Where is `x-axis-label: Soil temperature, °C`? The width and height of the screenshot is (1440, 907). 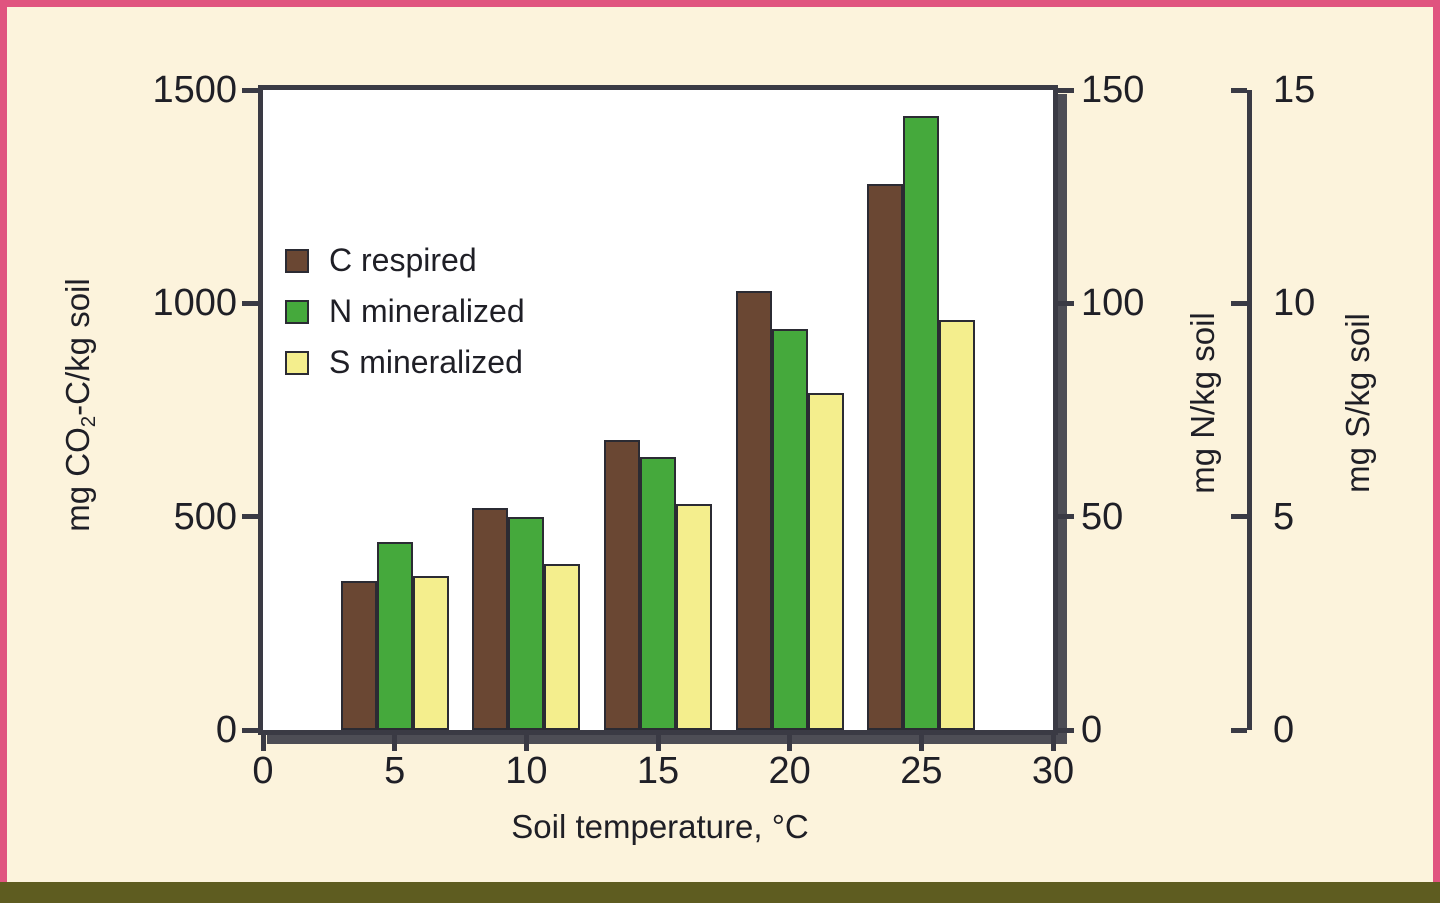 x-axis-label: Soil temperature, °C is located at coordinates (660, 826).